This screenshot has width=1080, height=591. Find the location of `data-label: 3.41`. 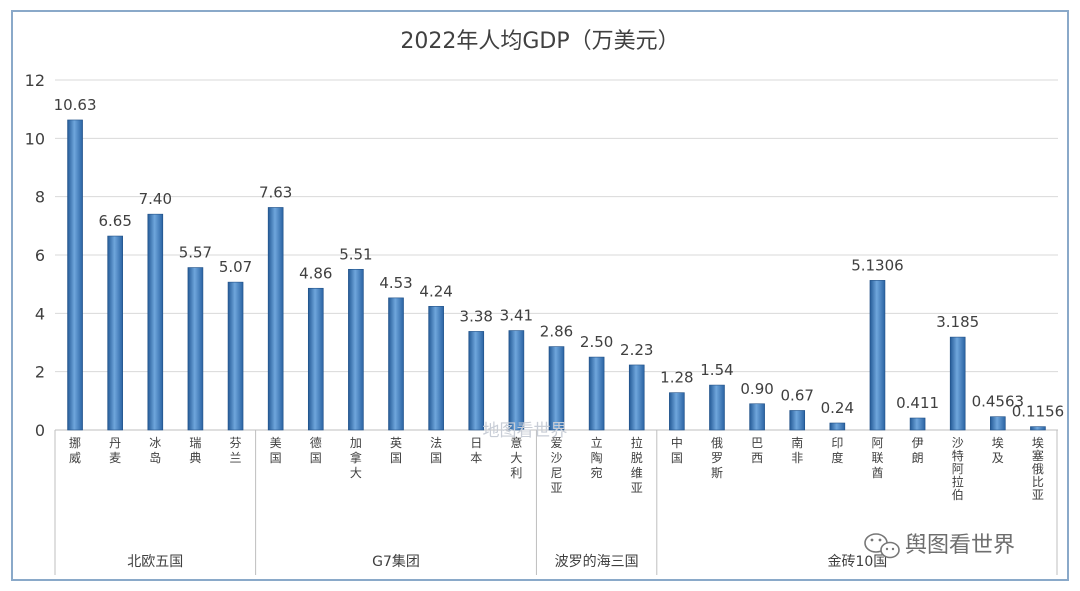

data-label: 3.41 is located at coordinates (516, 316).